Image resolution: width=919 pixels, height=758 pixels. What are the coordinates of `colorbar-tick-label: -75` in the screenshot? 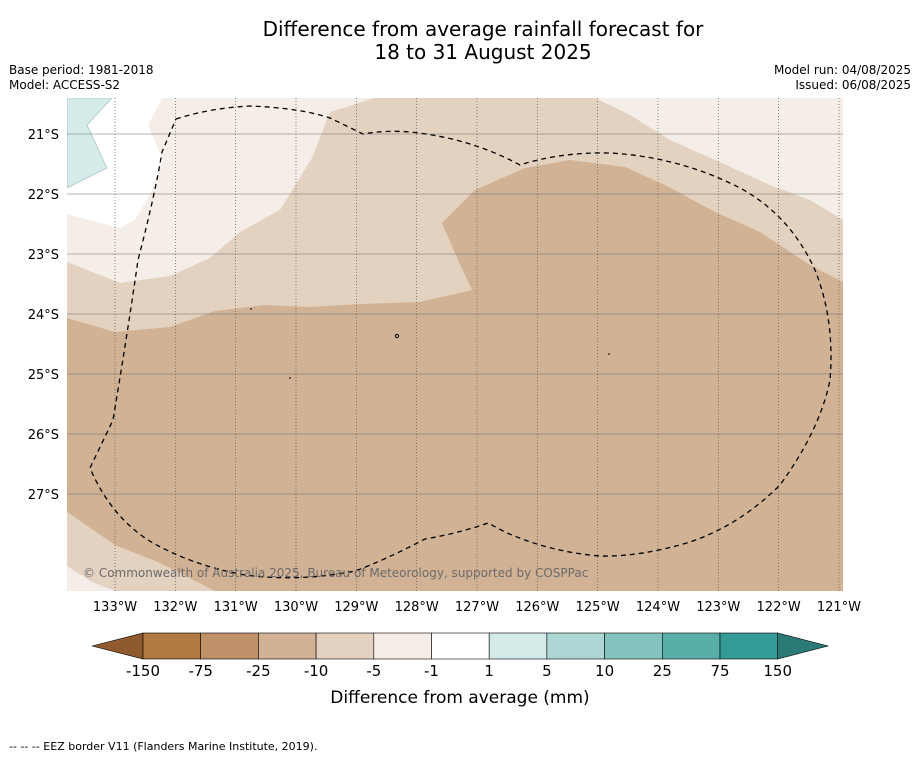 It's located at (200, 671).